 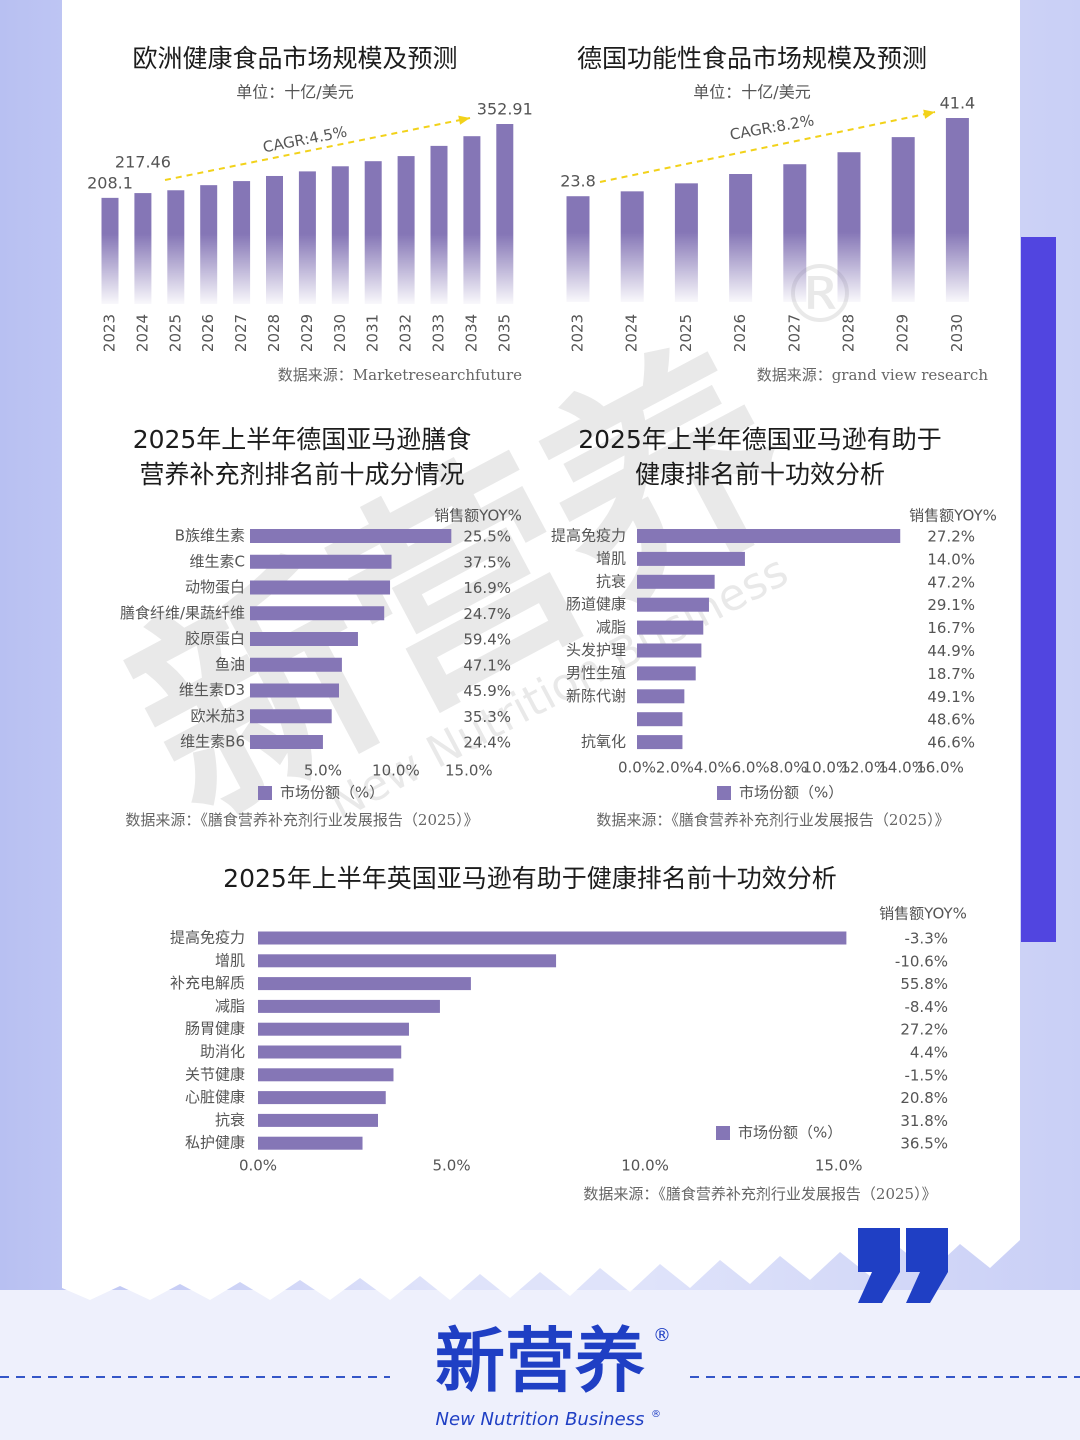 I want to click on yoy-label: 36.5%, so click(x=924, y=1144).